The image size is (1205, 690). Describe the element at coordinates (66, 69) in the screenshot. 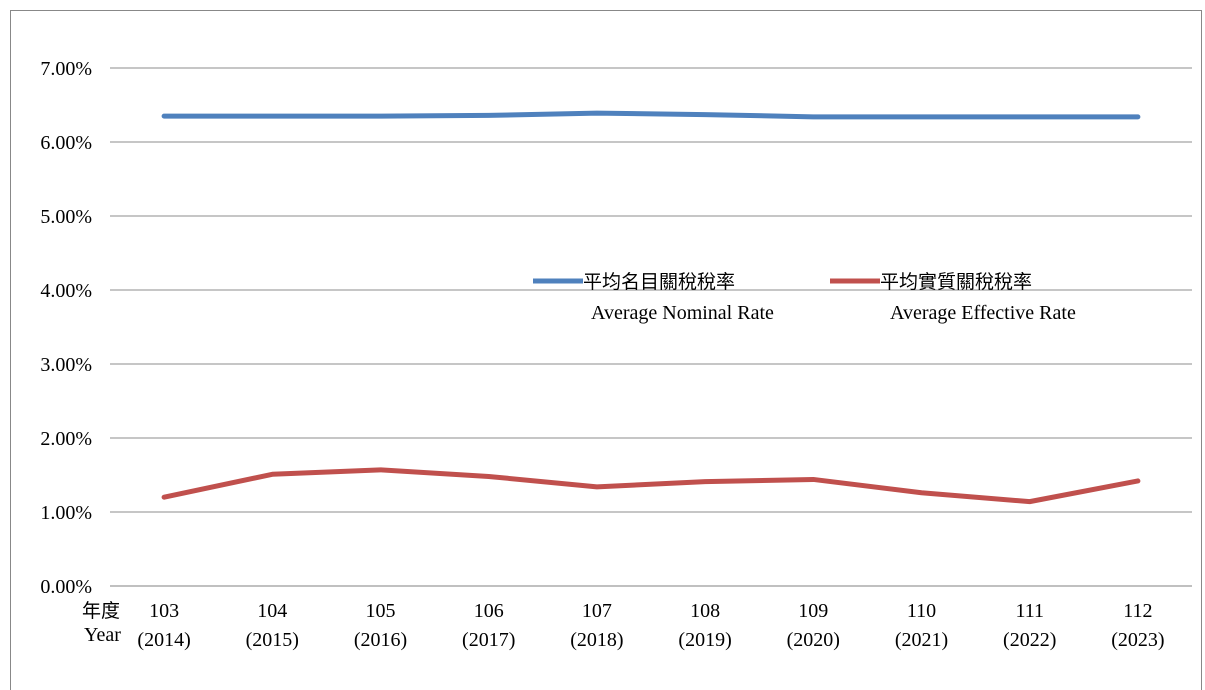

I see `y-tick-label: 7.00%` at that location.